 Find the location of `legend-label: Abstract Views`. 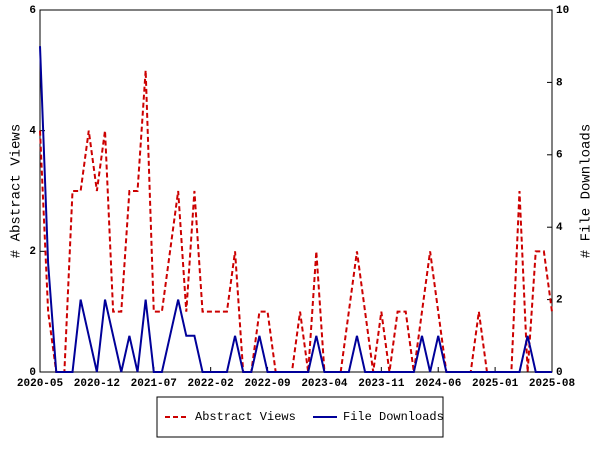

legend-label: Abstract Views is located at coordinates (245, 417).